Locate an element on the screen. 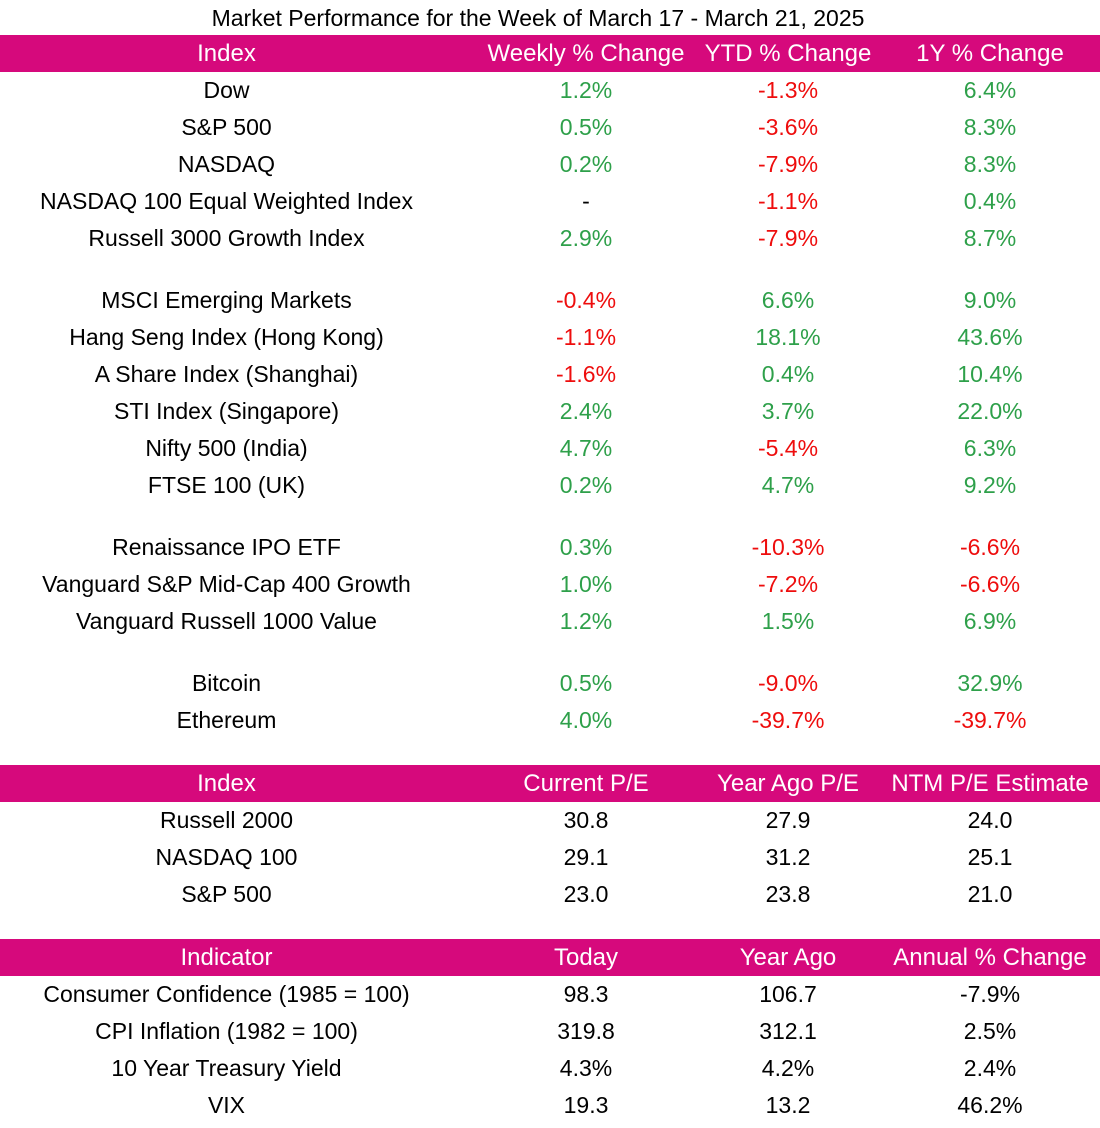 This screenshot has width=1100, height=1128. row-label: VIX is located at coordinates (226, 1105).